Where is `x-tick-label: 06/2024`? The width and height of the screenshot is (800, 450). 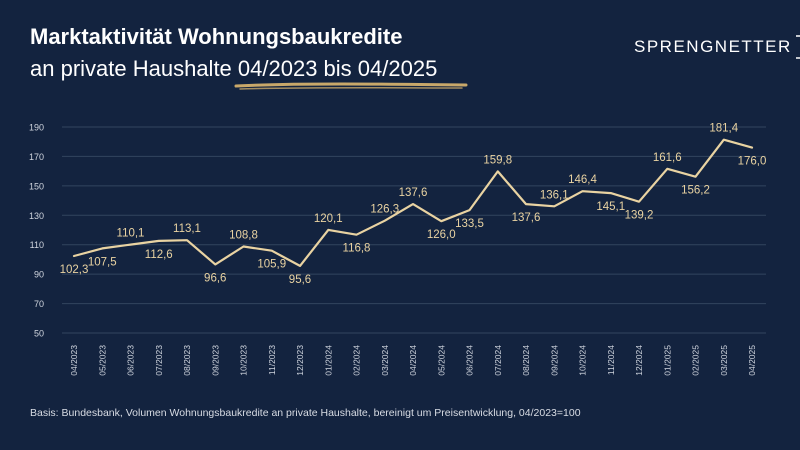
x-tick-label: 06/2024 is located at coordinates (470, 360).